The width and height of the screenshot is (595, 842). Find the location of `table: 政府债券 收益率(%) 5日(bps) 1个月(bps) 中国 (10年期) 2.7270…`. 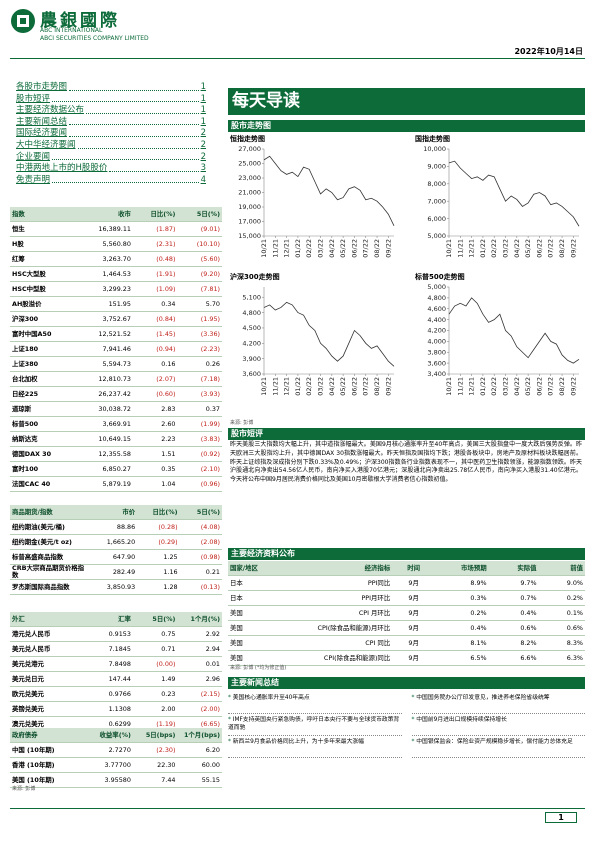

table: 政府债券 收益率(%) 5日(bps) 1个月(bps) 中国 (10年期) 2.7270… is located at coordinates (116, 758).